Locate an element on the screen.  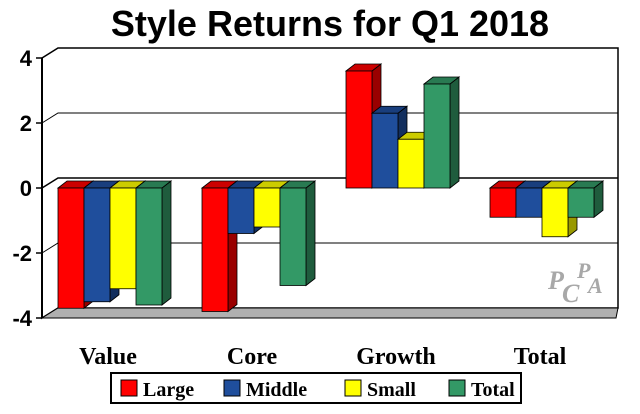
y-tick-label: 2 is located at coordinates (26, 123).